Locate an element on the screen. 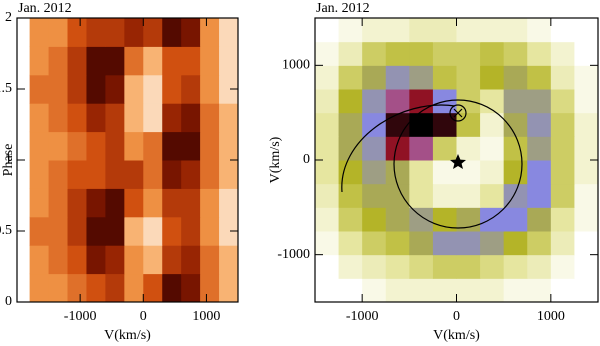 This screenshot has width=600, height=346. y-tick-label: 1 is located at coordinates (8, 159).